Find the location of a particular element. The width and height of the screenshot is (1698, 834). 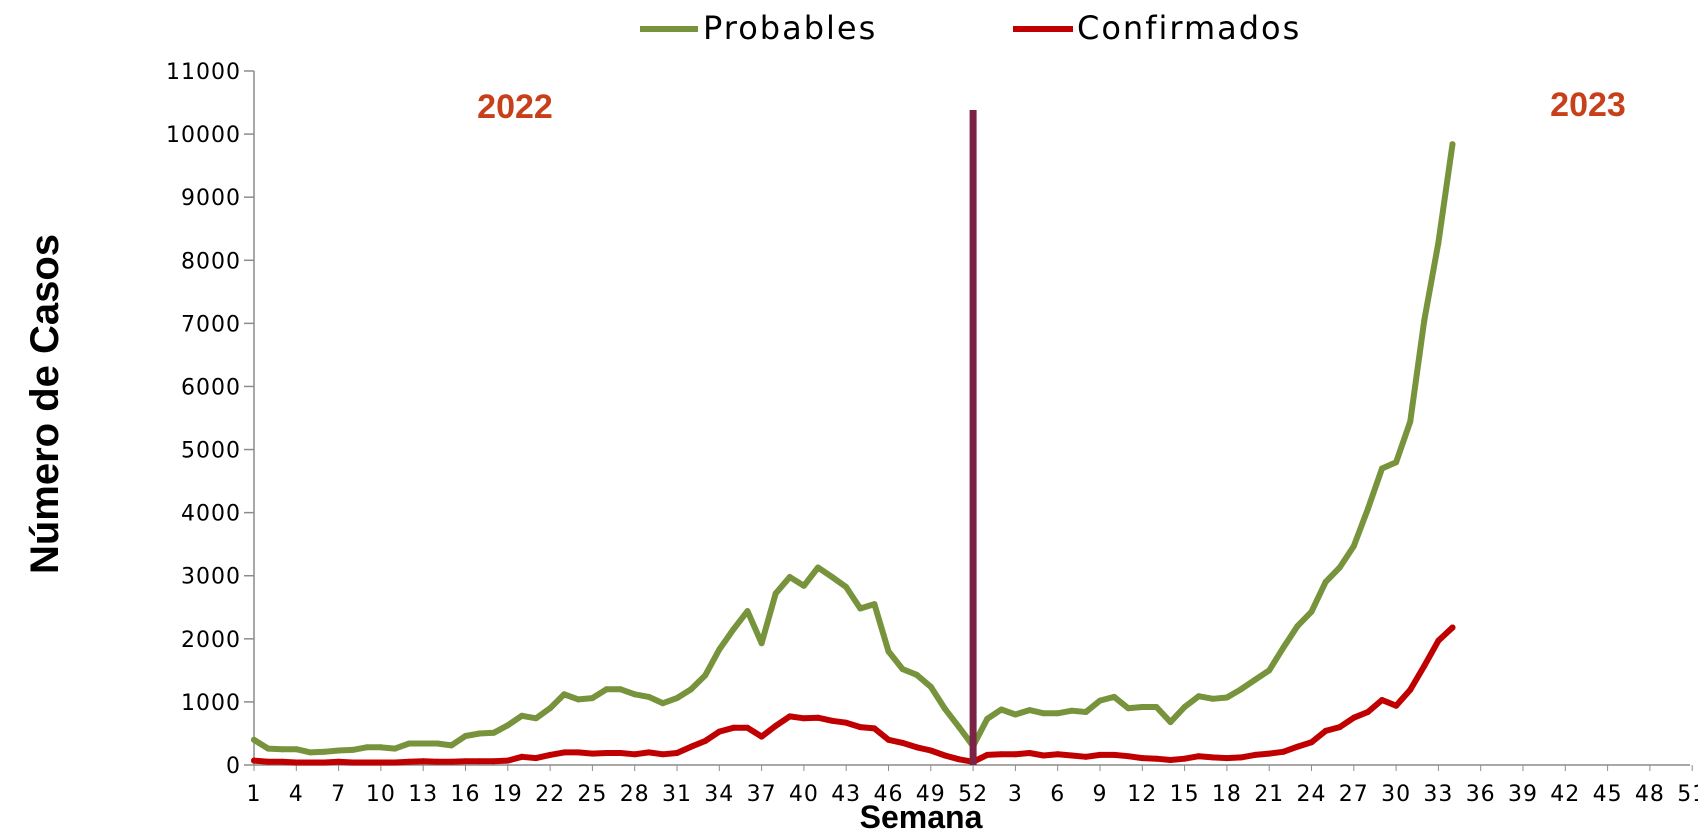

x-tick-label: 28 is located at coordinates (635, 794).